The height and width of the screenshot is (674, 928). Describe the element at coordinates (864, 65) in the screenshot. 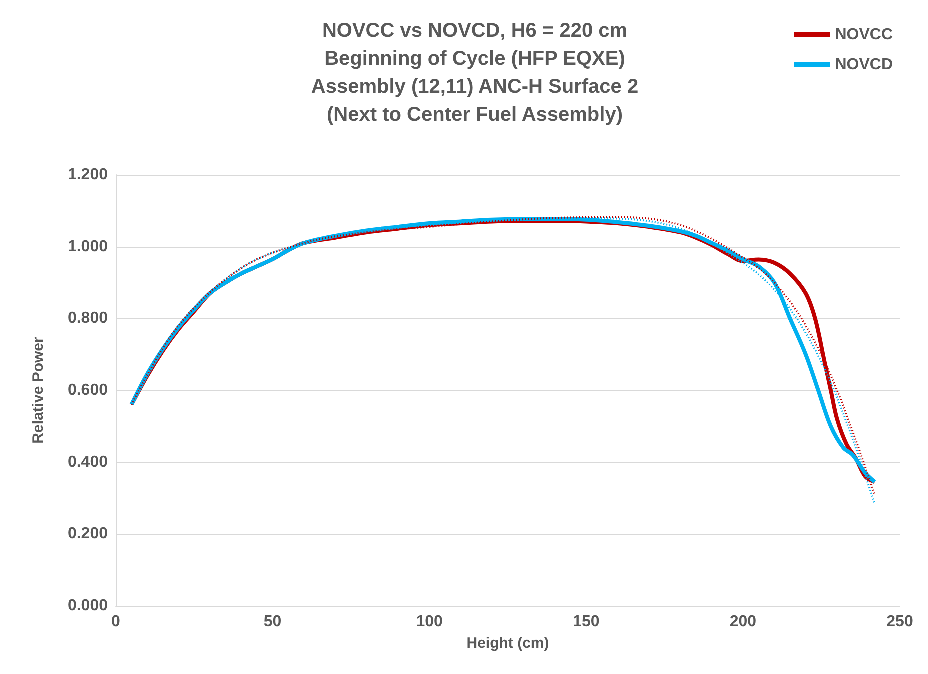

I see `legend-label: NOVCD` at that location.